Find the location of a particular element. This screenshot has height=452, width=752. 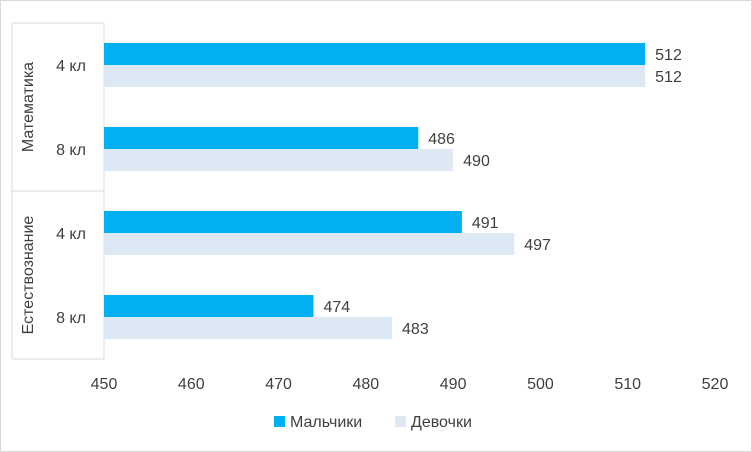

data-label: 486 is located at coordinates (441, 139).